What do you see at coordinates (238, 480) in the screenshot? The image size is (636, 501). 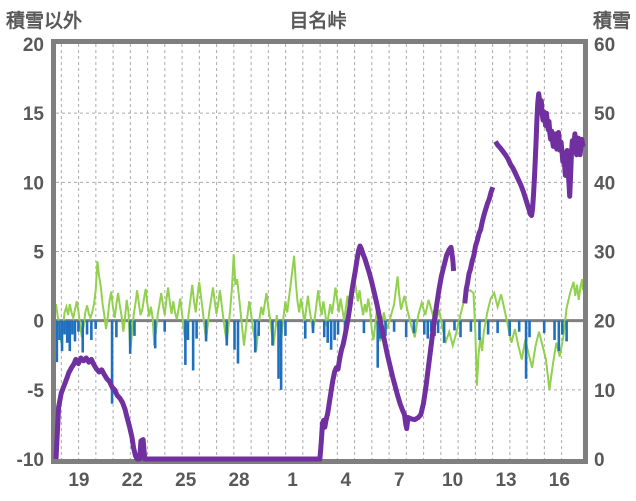 I see `x-tick-label: 28` at bounding box center [238, 480].